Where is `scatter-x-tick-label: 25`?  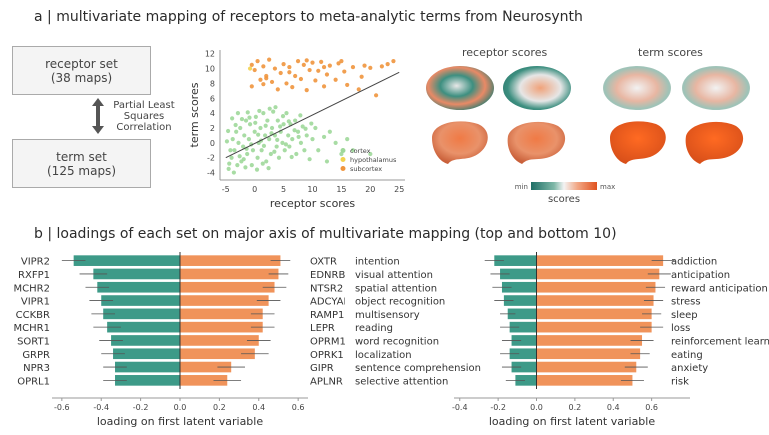 scatter-x-tick-label: 25 is located at coordinates (399, 189).